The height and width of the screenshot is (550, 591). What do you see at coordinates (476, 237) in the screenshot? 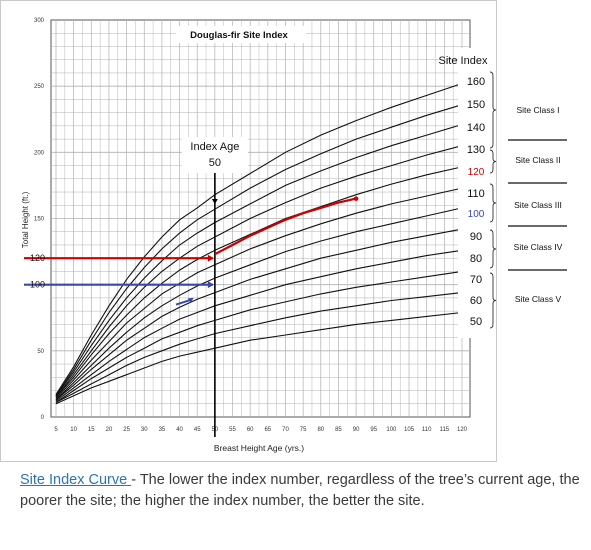
I see `curve-label-90: 90` at bounding box center [476, 237].